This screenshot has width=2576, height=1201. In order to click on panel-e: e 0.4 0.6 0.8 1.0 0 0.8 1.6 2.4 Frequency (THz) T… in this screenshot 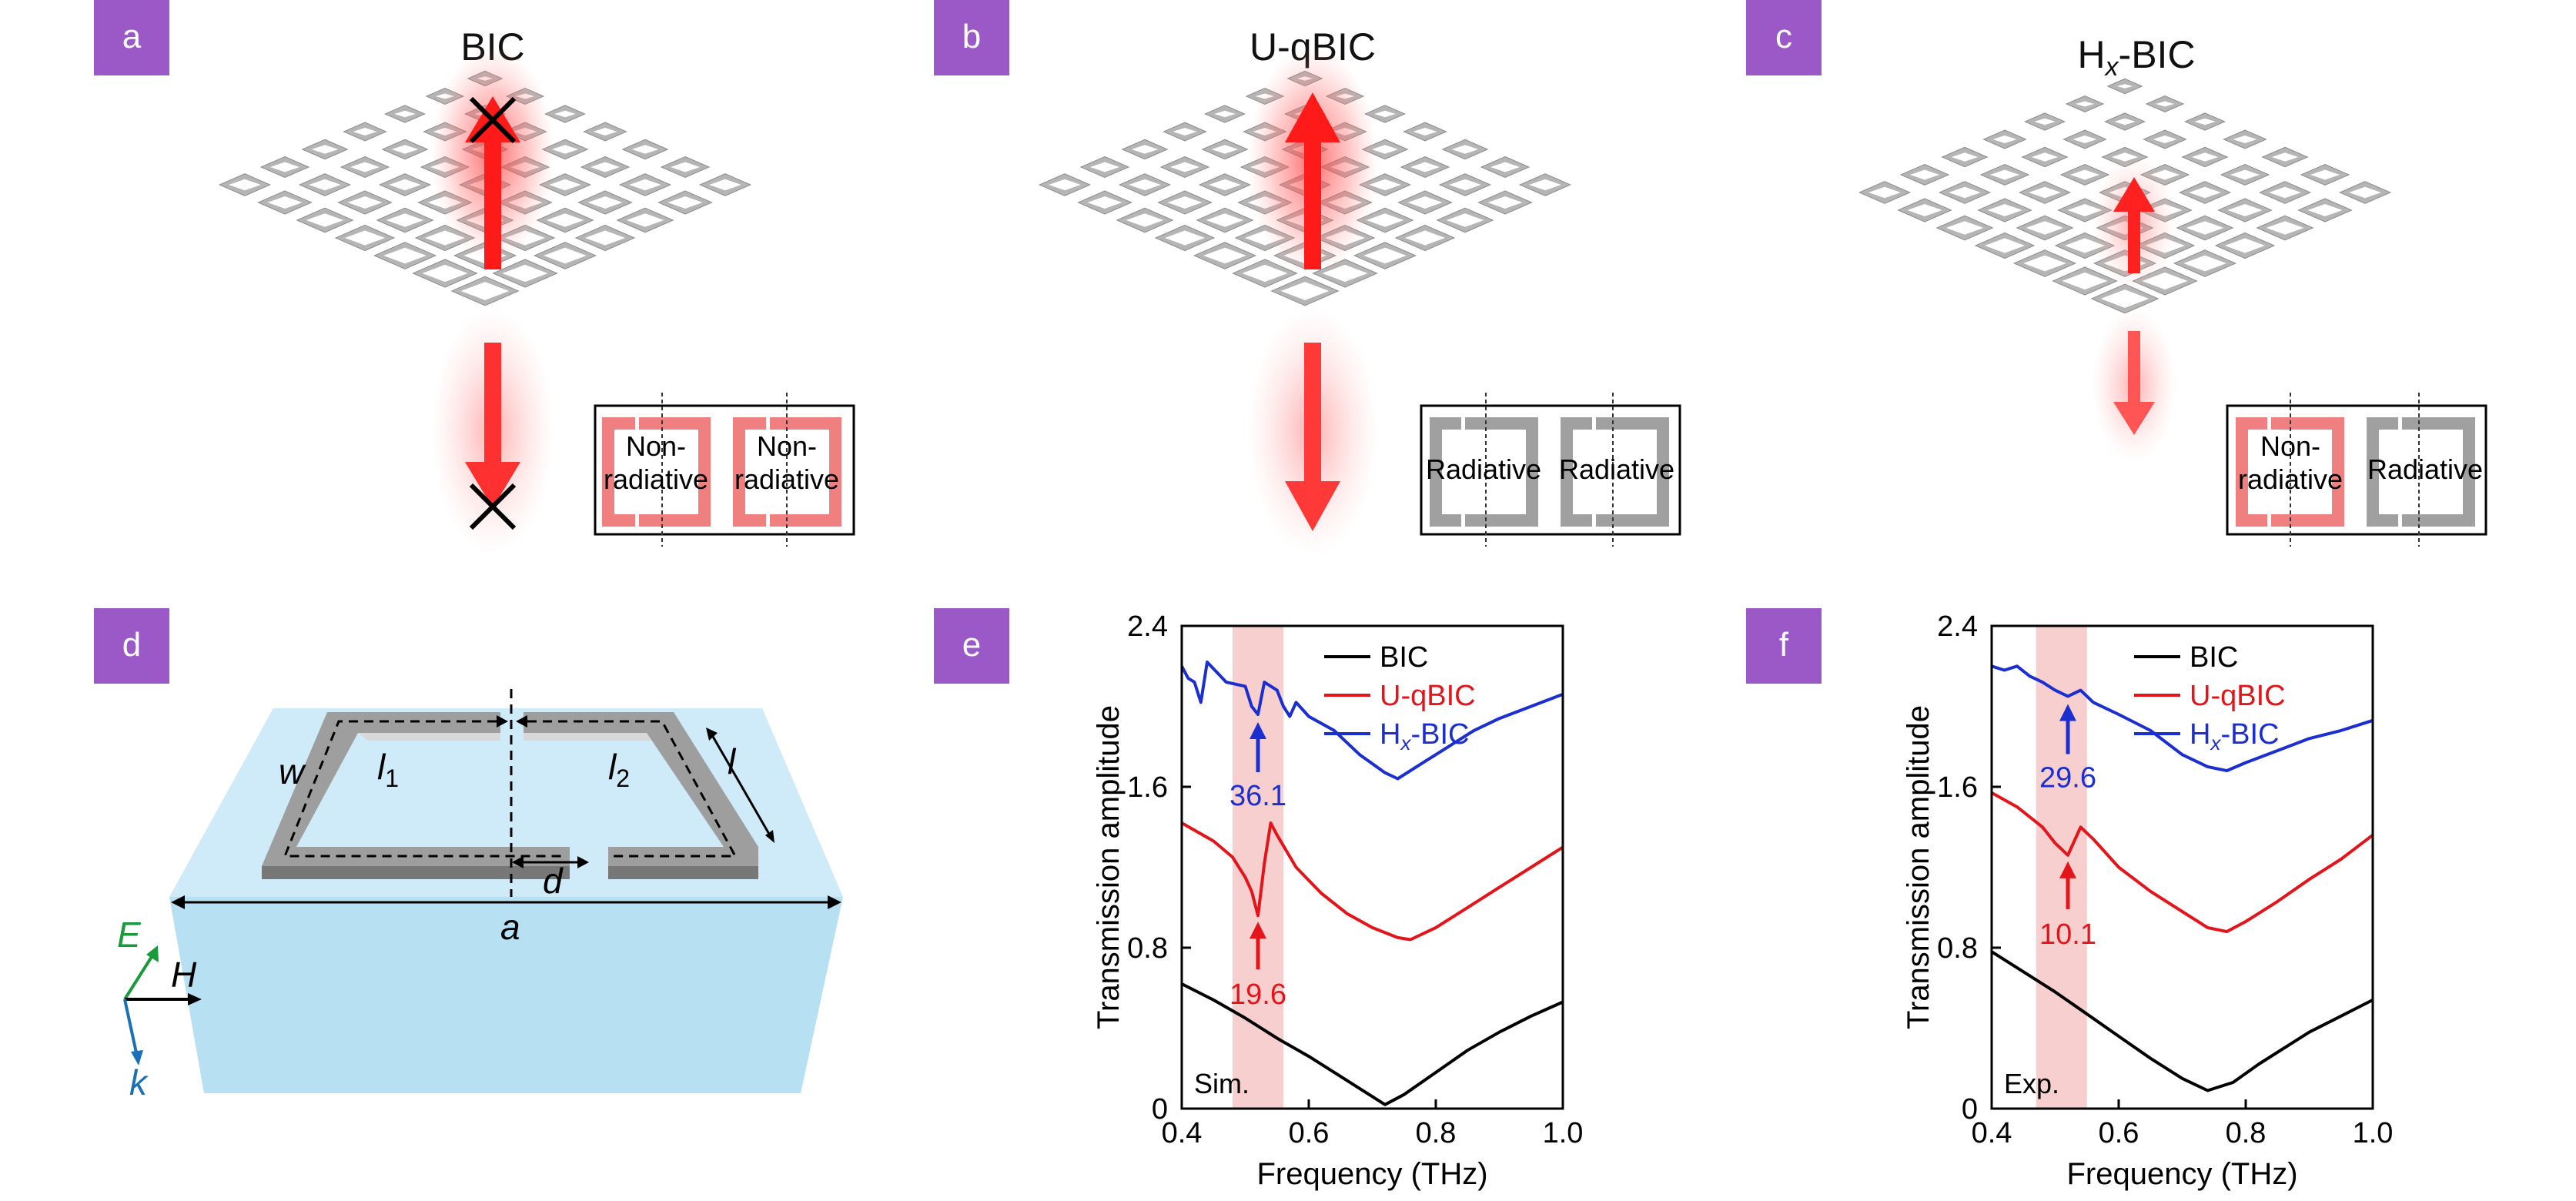, I will do `click(1259, 900)`.